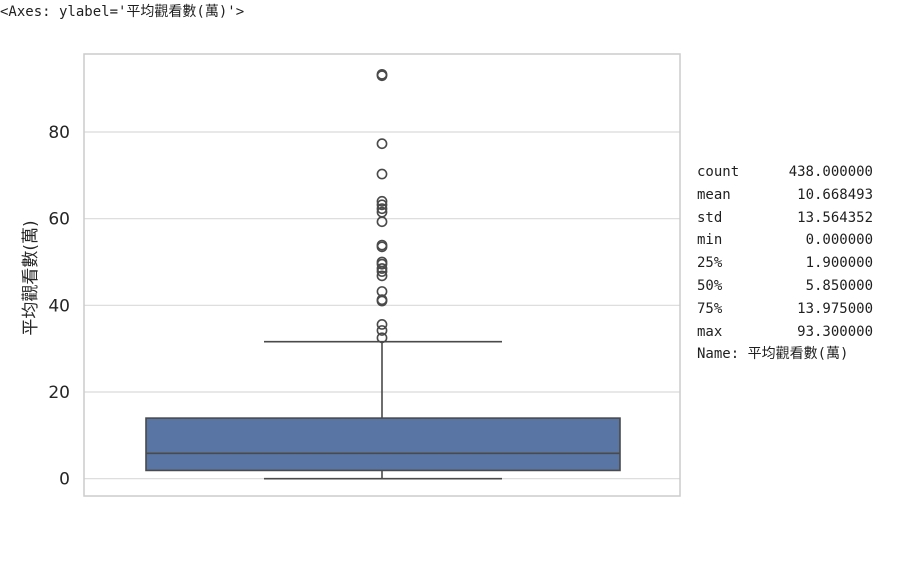 This screenshot has height=567, width=918. Describe the element at coordinates (785, 286) in the screenshot. I see `stat-row: 50% 5.850000` at that location.